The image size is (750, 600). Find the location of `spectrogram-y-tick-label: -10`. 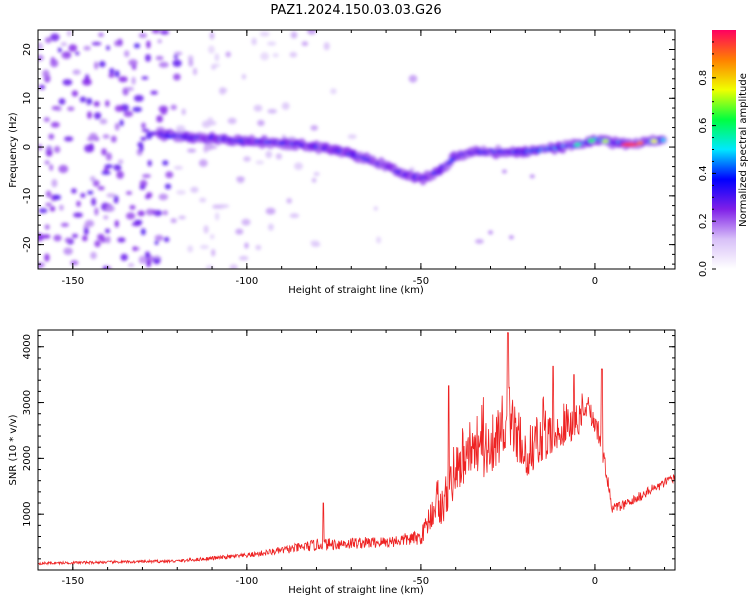

spectrogram-y-tick-label: -10 is located at coordinates (27, 196).